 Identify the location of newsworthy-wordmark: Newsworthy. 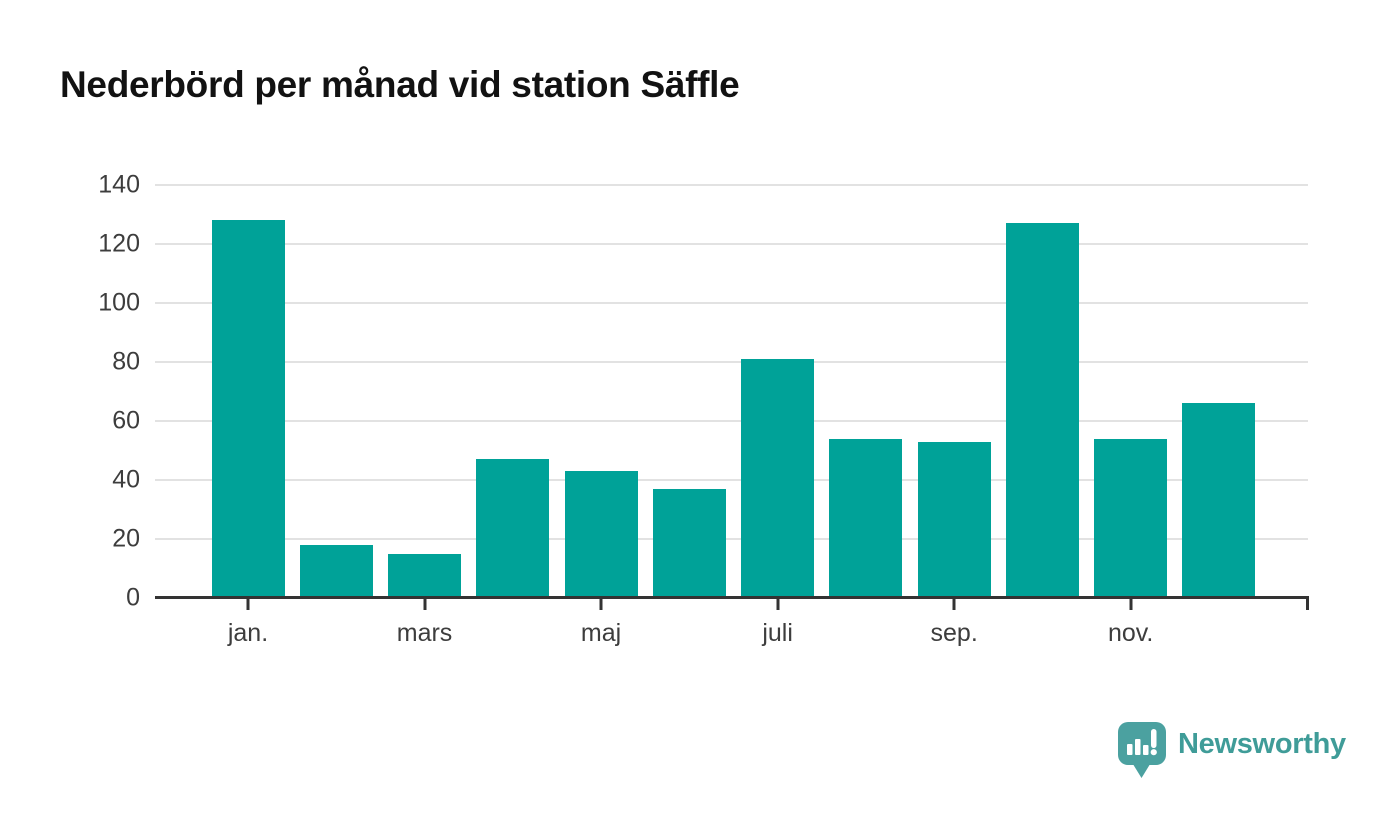
(1262, 744).